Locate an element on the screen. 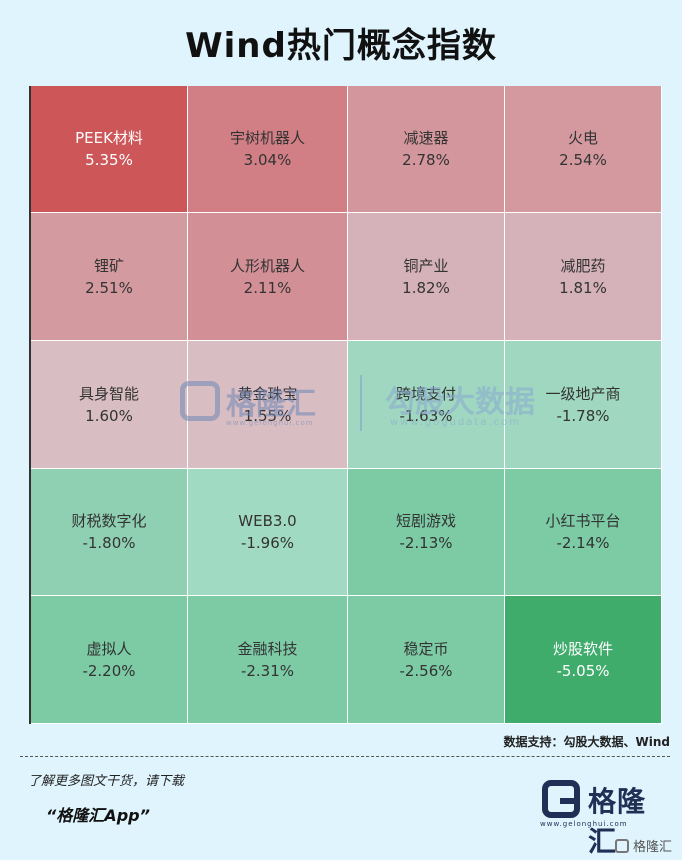 This screenshot has height=860, width=682. concept-cell: 人形机器人 2.11% is located at coordinates (268, 277).